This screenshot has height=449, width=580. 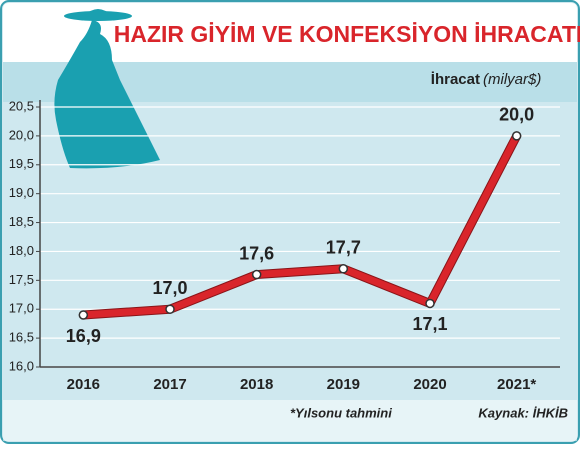 I want to click on footer-bg, so click(x=290, y=420).